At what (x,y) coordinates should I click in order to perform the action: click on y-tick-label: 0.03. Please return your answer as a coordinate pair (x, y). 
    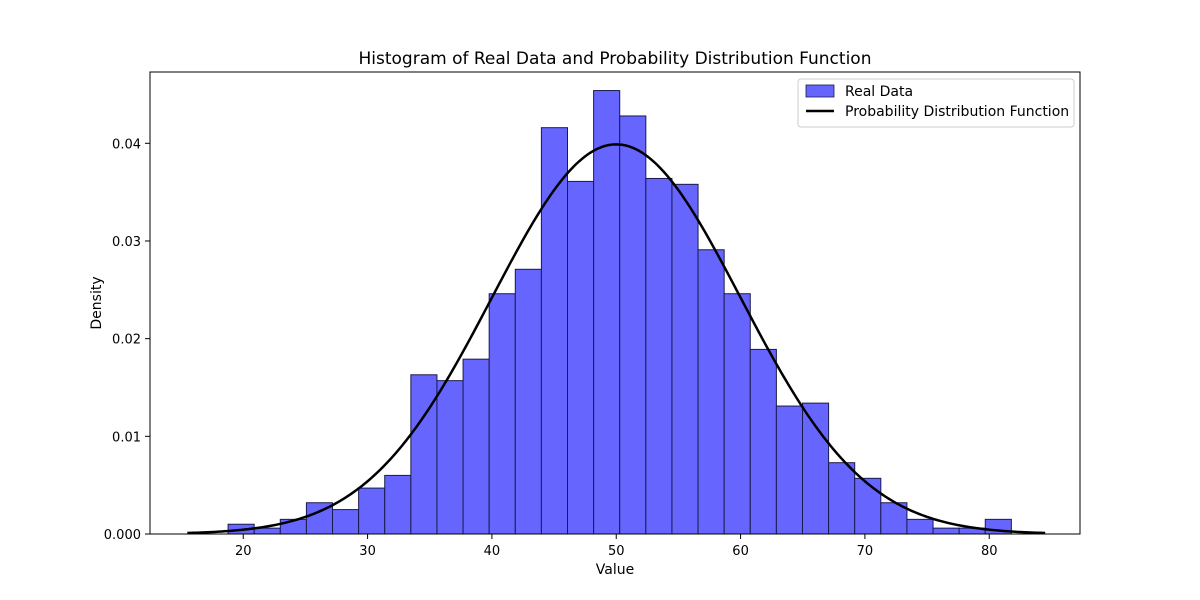
    Looking at the image, I should click on (126, 242).